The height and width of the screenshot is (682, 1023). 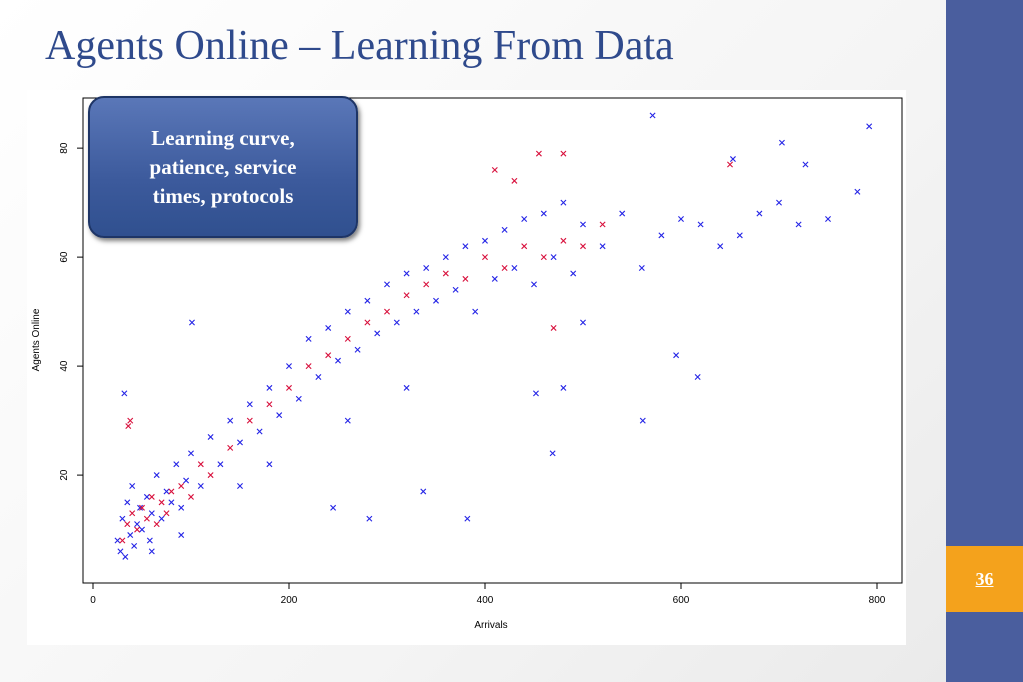 What do you see at coordinates (490, 625) in the screenshot?
I see `x-axis-label: Arrivals` at bounding box center [490, 625].